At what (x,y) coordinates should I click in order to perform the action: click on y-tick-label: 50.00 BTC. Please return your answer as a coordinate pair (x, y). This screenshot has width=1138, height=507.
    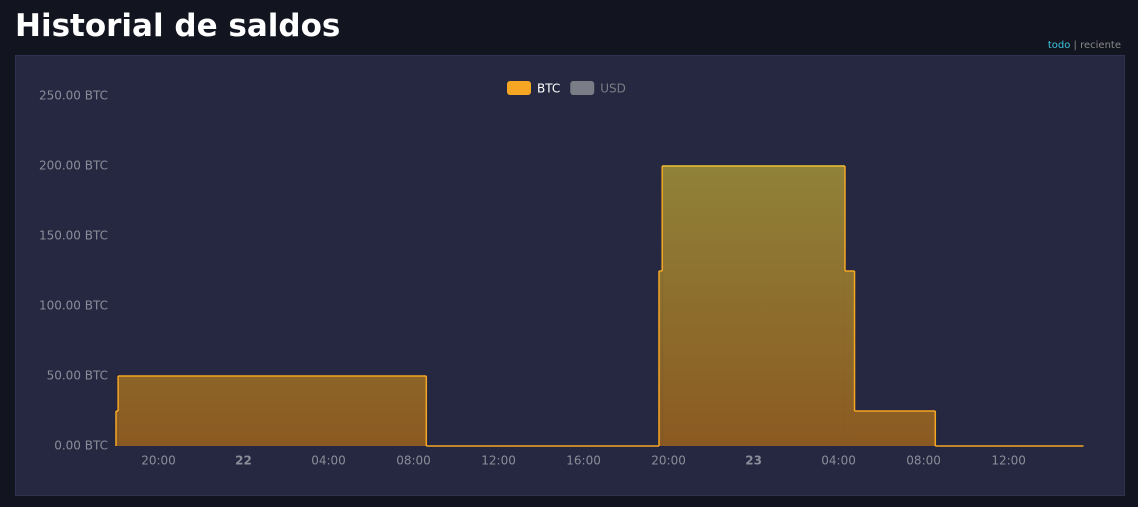
    Looking at the image, I should click on (77, 376).